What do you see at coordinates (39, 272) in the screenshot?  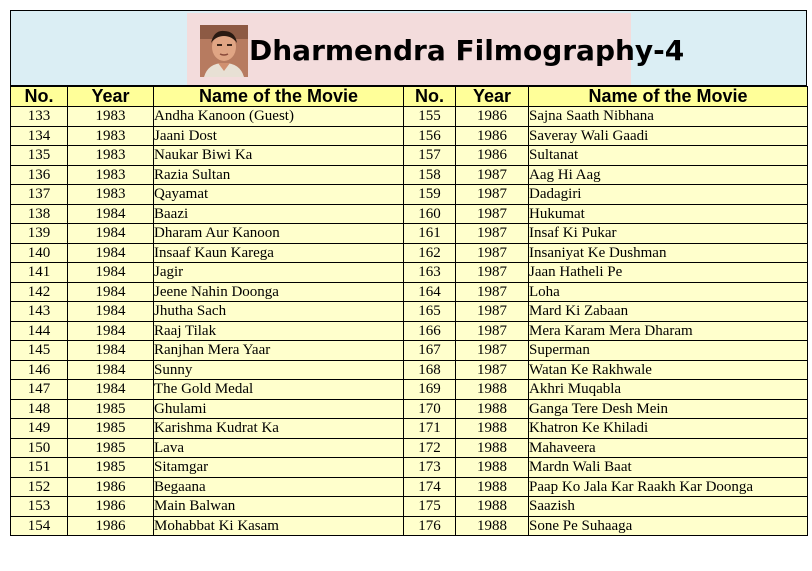 I see `film-number: 141` at bounding box center [39, 272].